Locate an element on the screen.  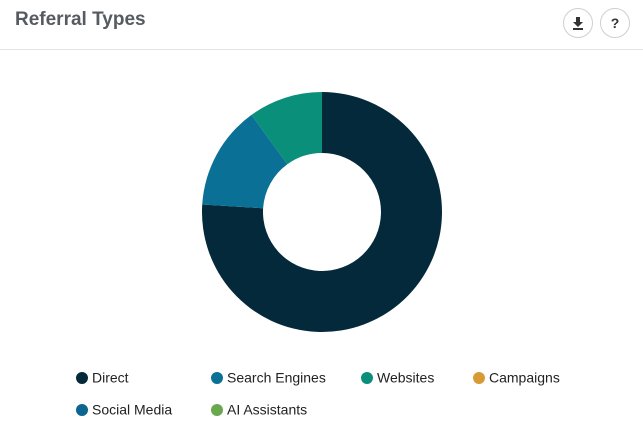
legend-label: AI Assistants is located at coordinates (267, 410).